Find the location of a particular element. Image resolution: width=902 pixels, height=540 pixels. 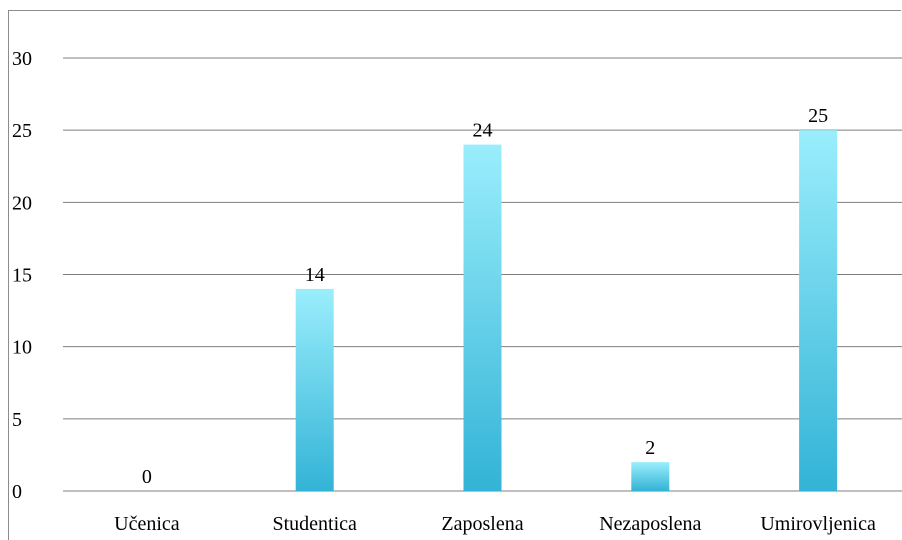

y-tick-label: 25 is located at coordinates (22, 131).